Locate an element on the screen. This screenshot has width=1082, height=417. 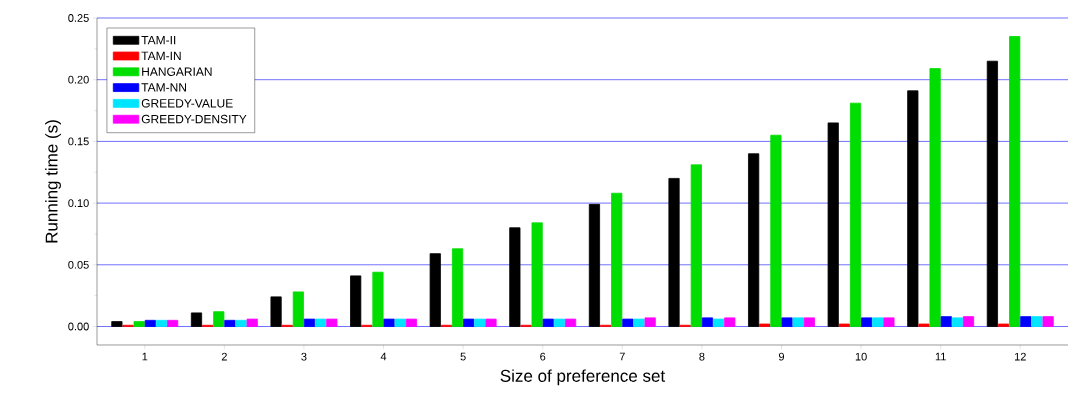
legend-label: TAM-IN is located at coordinates (161, 55).